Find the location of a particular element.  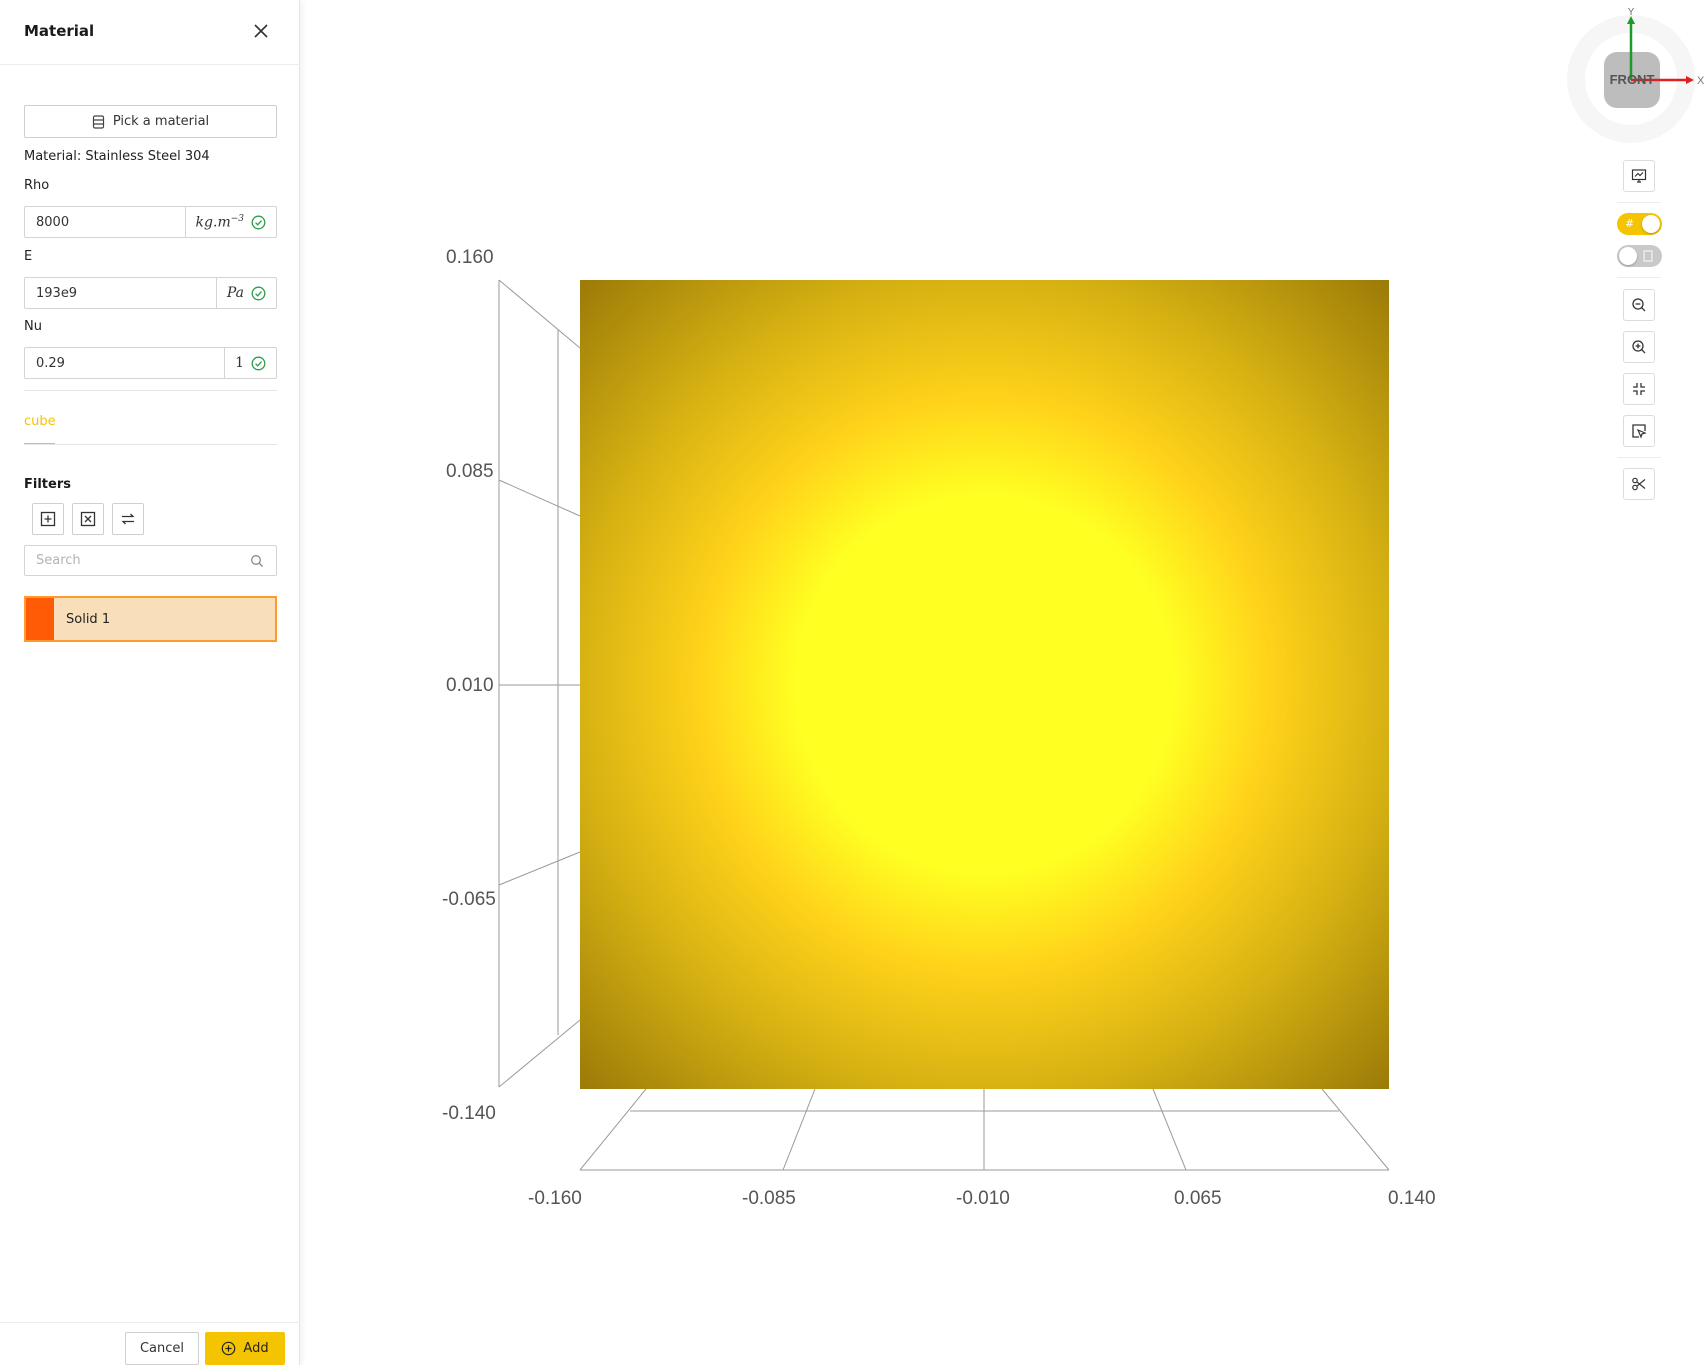

cut-icon is located at coordinates (1639, 484).